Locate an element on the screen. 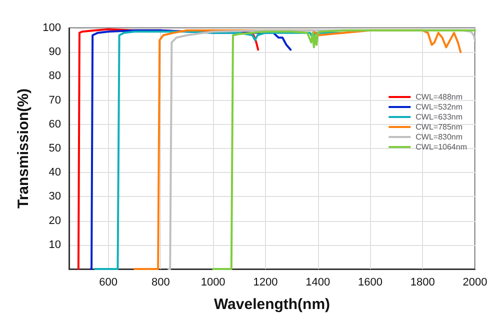 This screenshot has height=334, width=500. x-tick-label: 1600 is located at coordinates (370, 282).